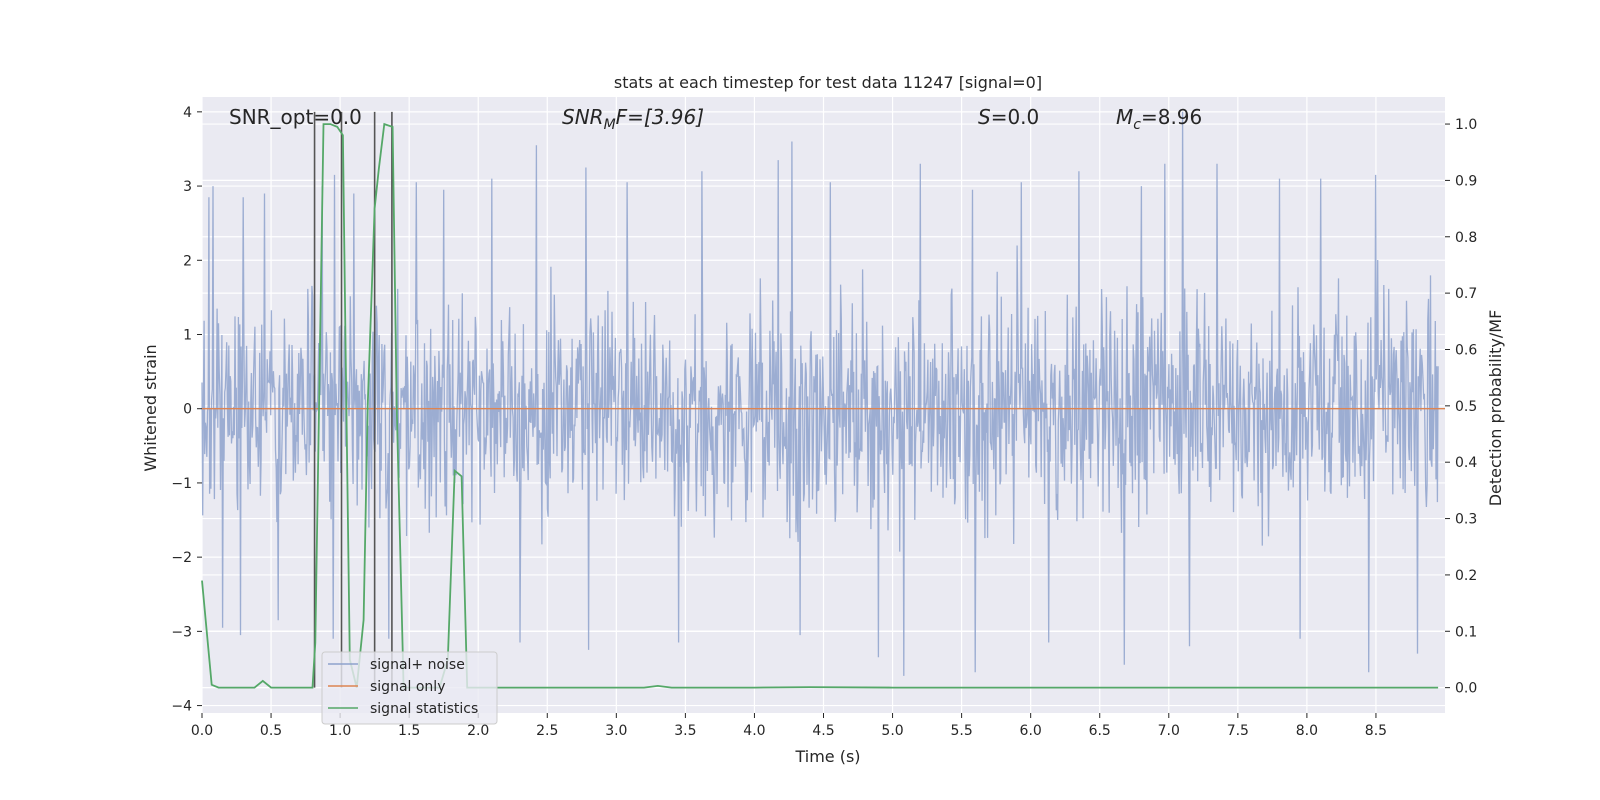 The height and width of the screenshot is (800, 1600). Describe the element at coordinates (1137, 125) in the screenshot. I see `mc-sub: c` at that location.